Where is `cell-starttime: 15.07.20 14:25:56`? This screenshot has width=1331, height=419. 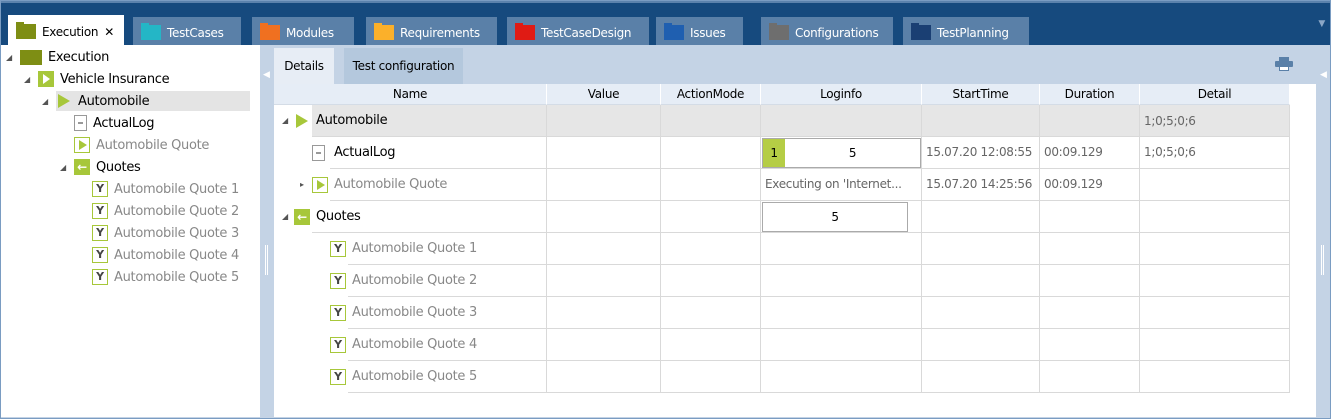 cell-starttime: 15.07.20 14:25:56 is located at coordinates (981, 185).